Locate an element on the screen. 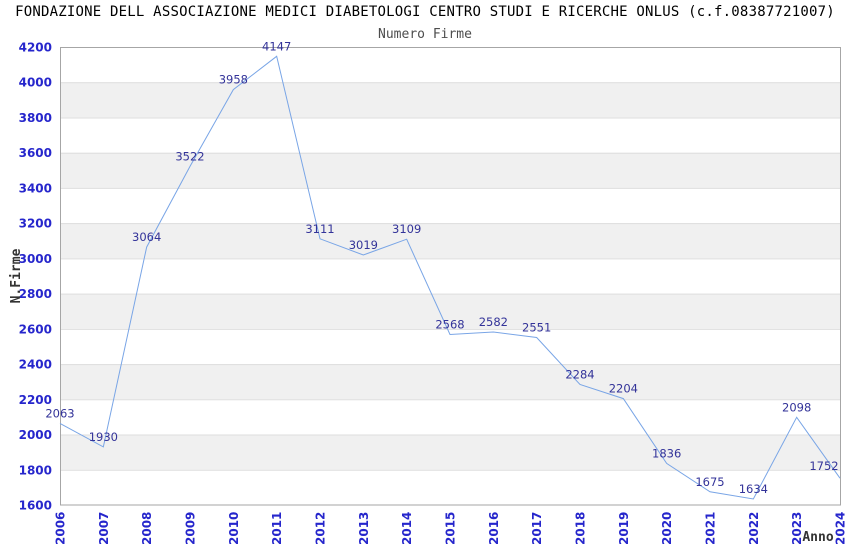 This screenshot has width=850, height=550. point-label: 2582 is located at coordinates (493, 322).